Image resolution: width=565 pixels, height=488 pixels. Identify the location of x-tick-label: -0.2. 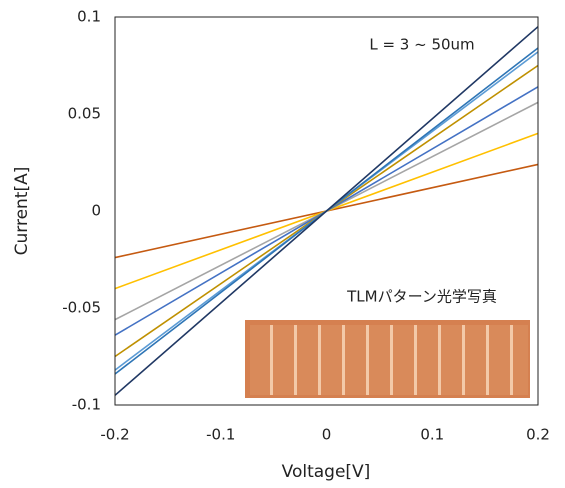
(114, 435).